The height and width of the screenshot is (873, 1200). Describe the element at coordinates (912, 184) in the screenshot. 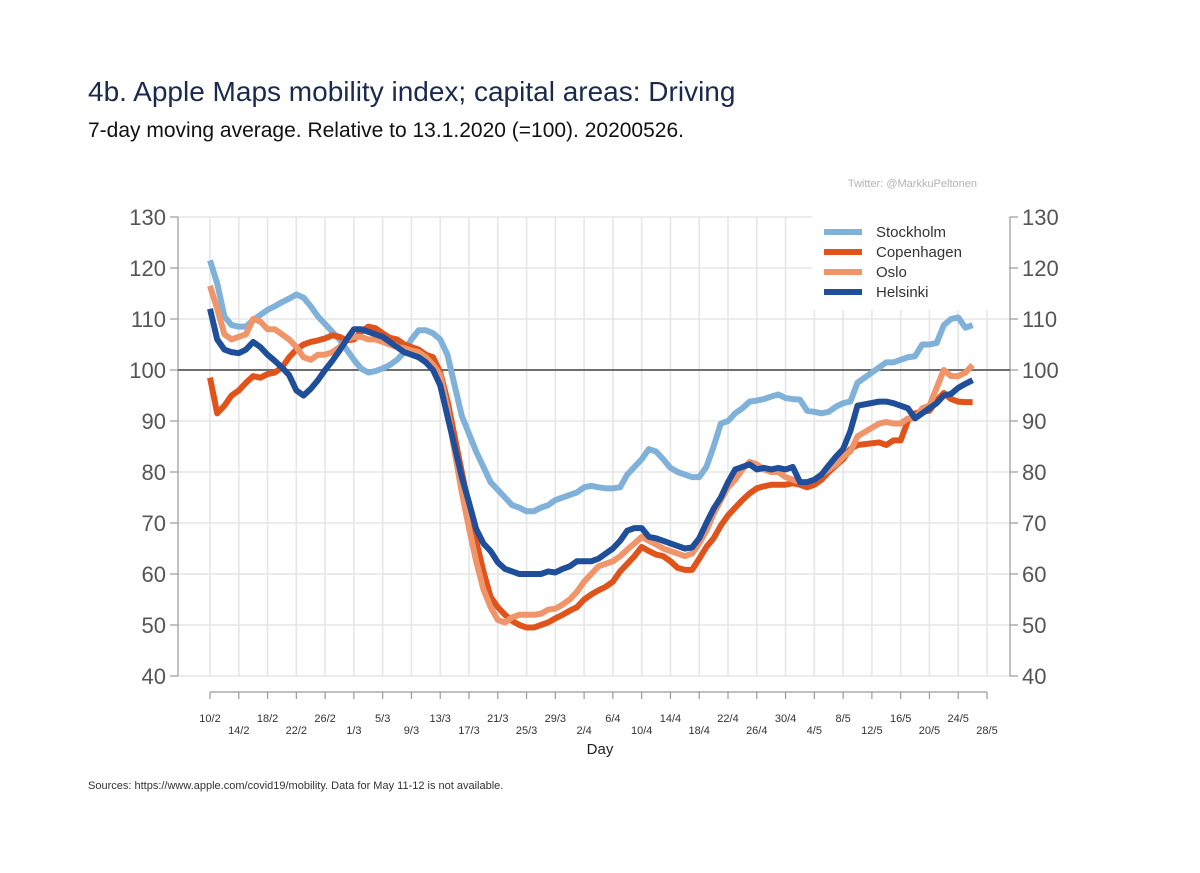

I see `twitter-credit: Twitter: @MarkkuPeltonen` at that location.